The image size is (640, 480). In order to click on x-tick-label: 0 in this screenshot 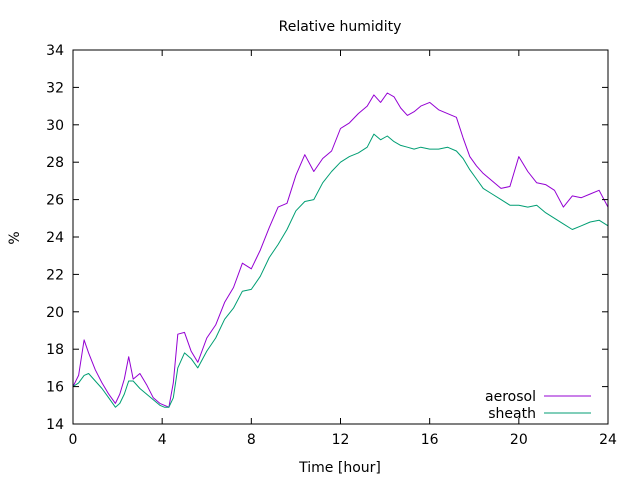, I will do `click(73, 440)`.